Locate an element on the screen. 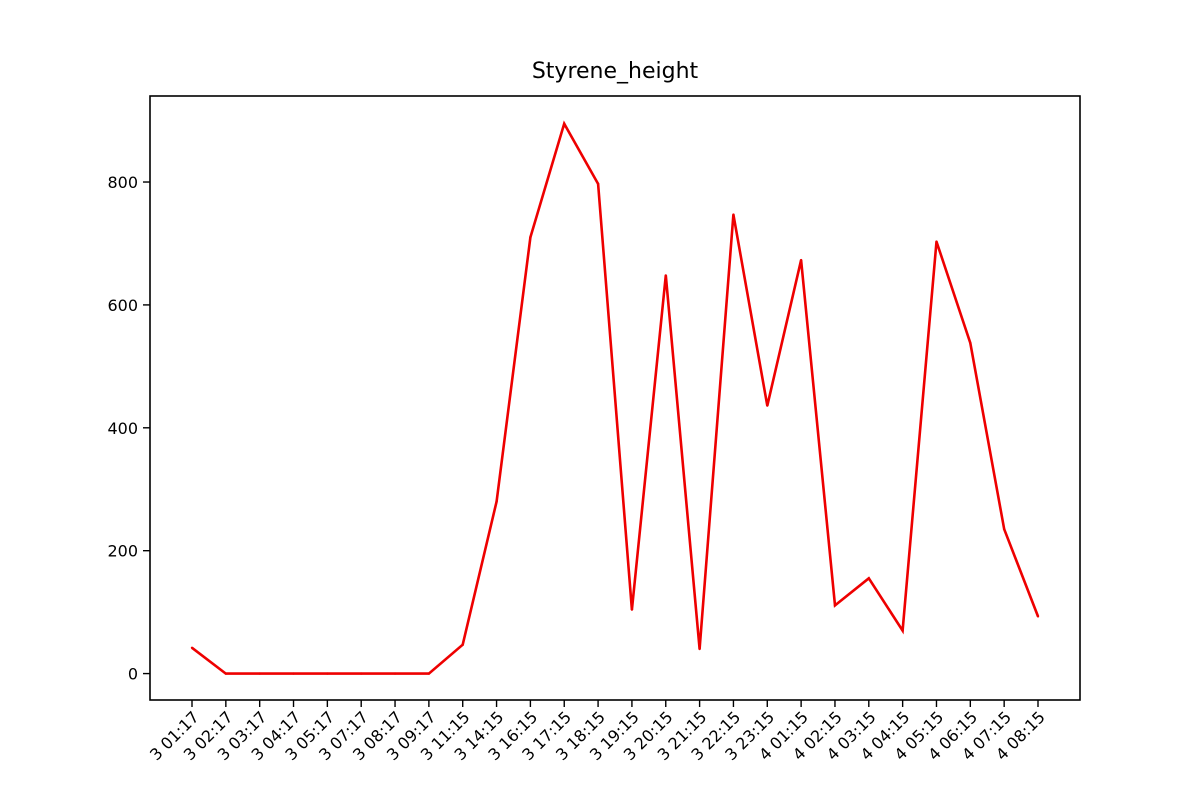 This screenshot has width=1200, height=805. y-tick-label: 200 is located at coordinates (122, 551).